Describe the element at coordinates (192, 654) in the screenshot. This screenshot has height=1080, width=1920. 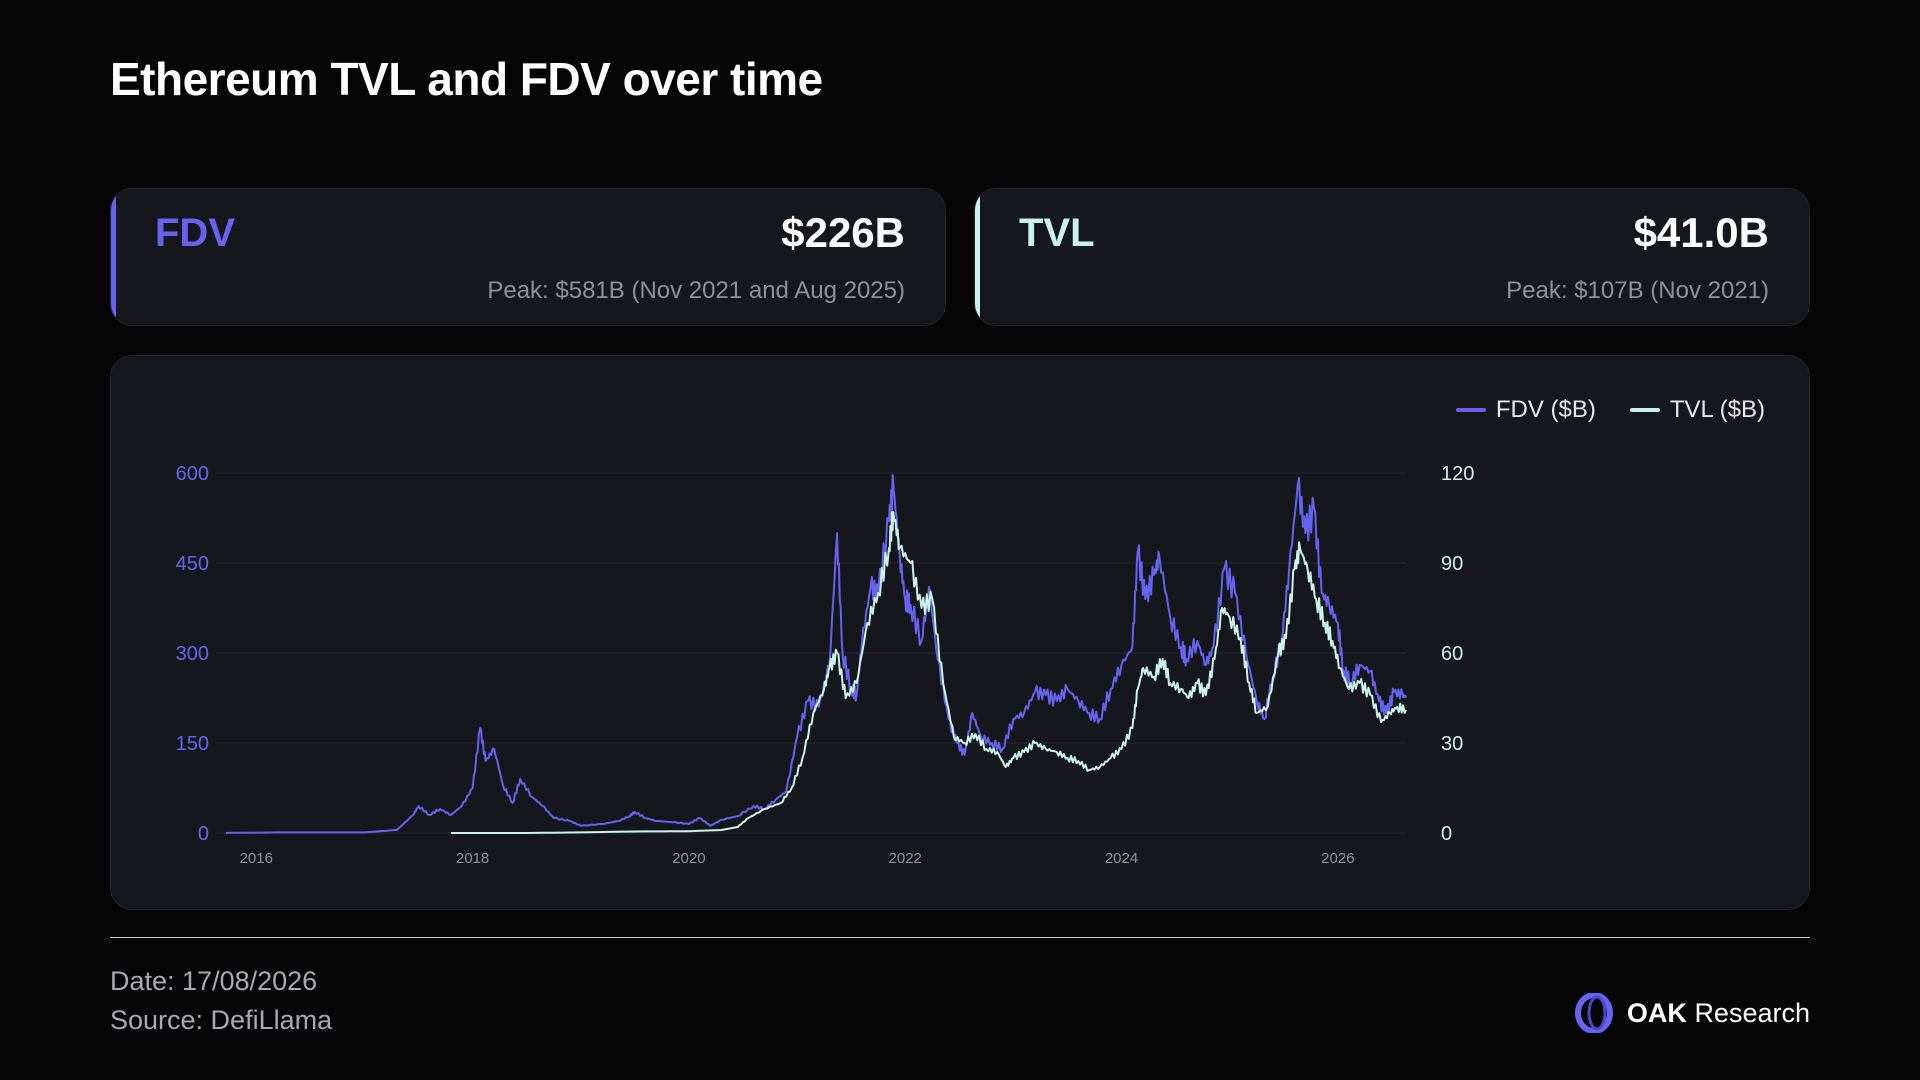
I see `y-left-tick-label: 300` at that location.